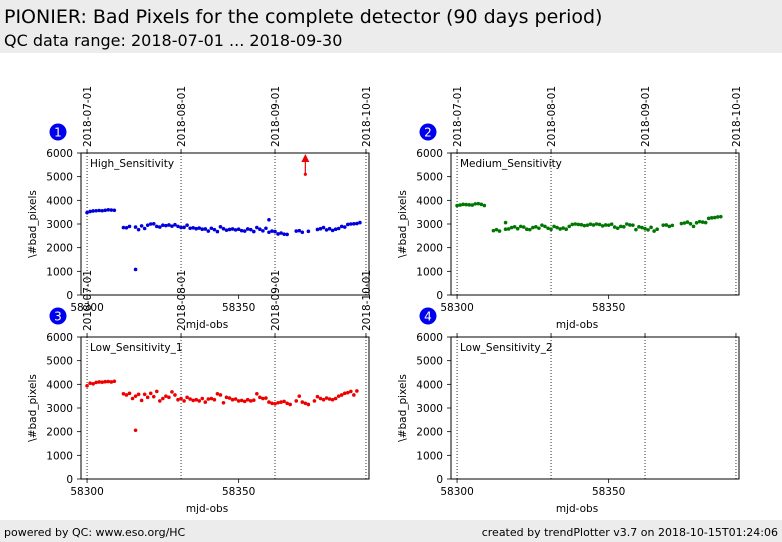 The height and width of the screenshot is (542, 782). I want to click on y-tick-label: 4000, so click(429, 201).